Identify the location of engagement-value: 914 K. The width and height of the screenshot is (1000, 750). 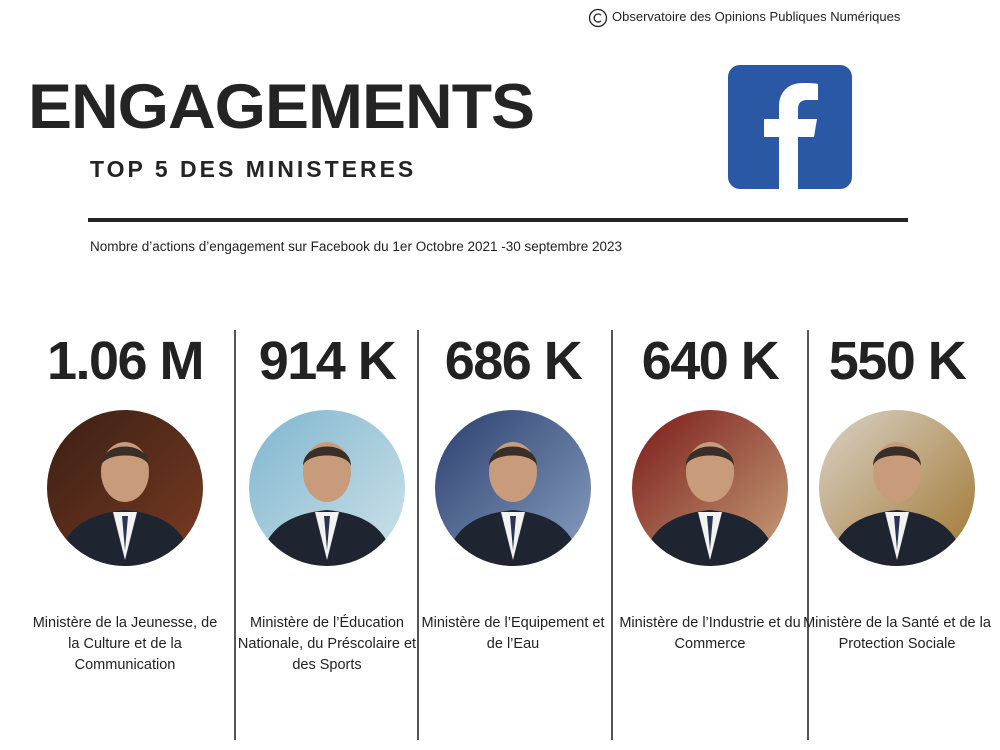
(327, 361).